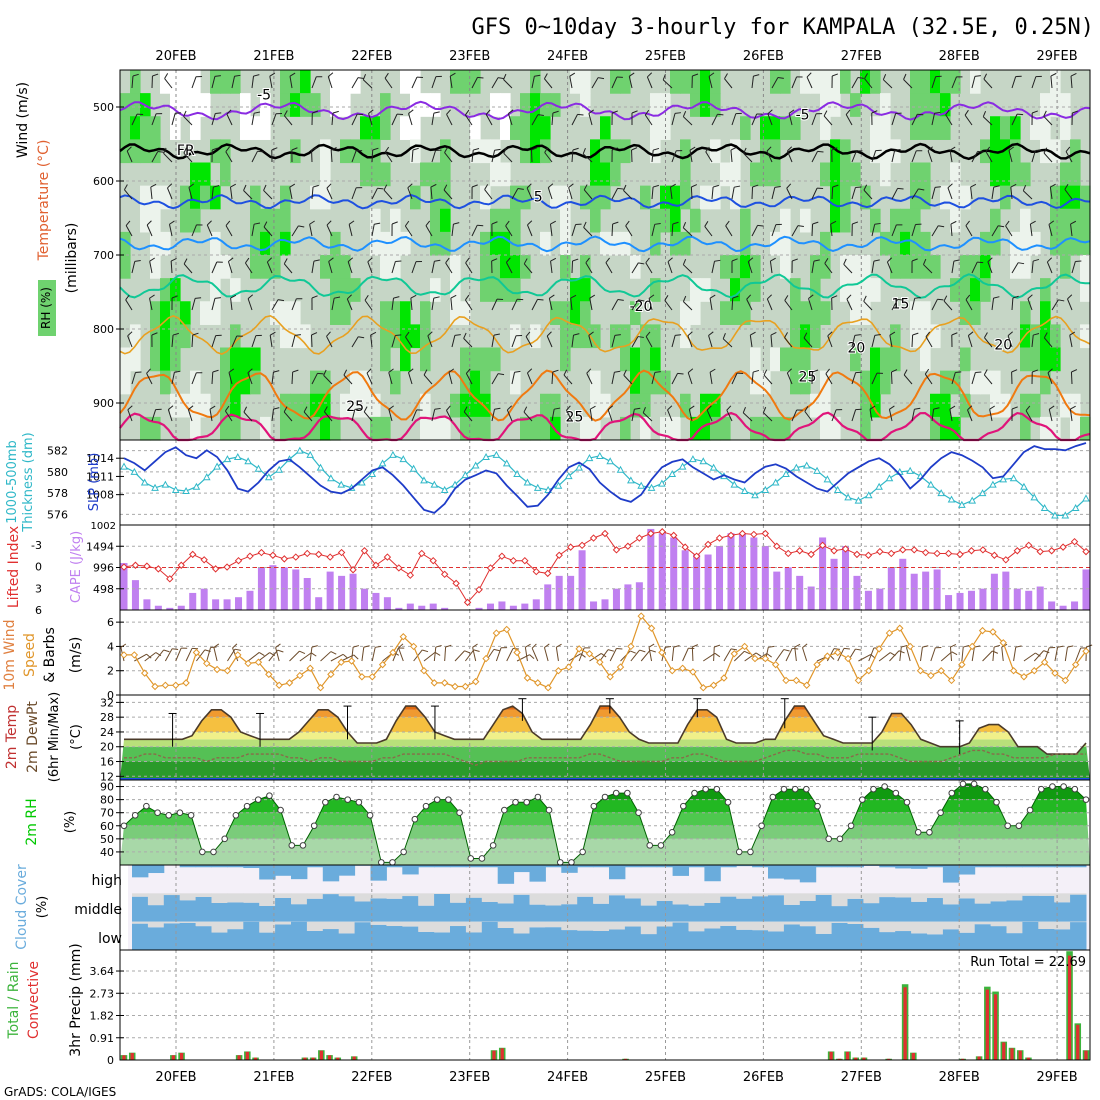  What do you see at coordinates (50, 655) in the screenshot?
I see `wind10m-axis-label-3: & Barbs` at bounding box center [50, 655].